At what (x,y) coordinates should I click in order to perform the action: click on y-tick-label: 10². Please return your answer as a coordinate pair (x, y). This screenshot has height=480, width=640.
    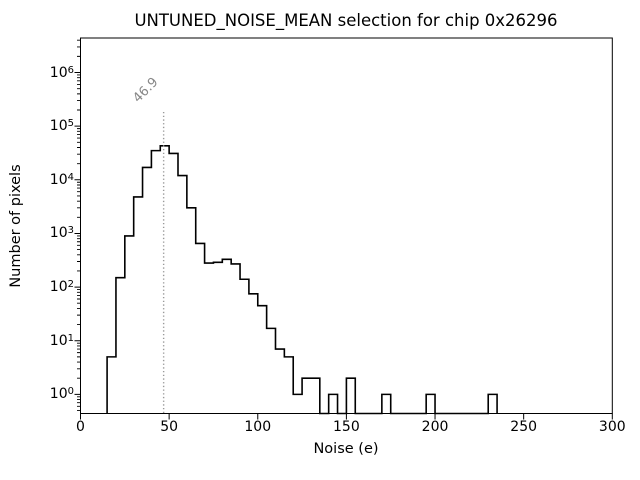
    Looking at the image, I should click on (61, 287).